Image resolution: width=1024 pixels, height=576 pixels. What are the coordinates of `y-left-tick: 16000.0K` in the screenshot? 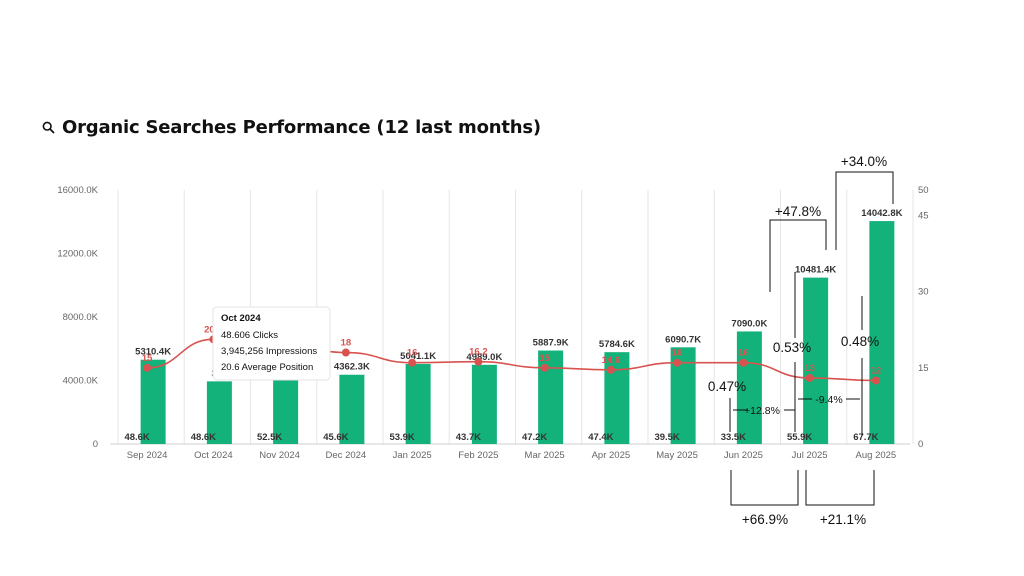 It's located at (77, 190).